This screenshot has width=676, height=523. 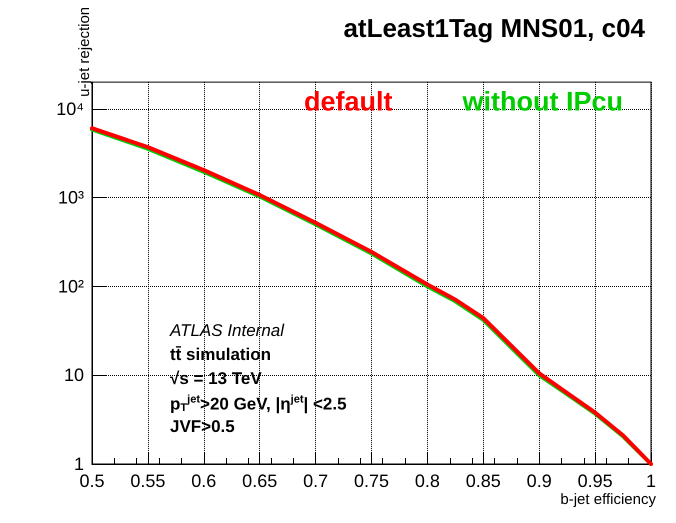 I want to click on x-tick-label: 1, so click(x=651, y=481).